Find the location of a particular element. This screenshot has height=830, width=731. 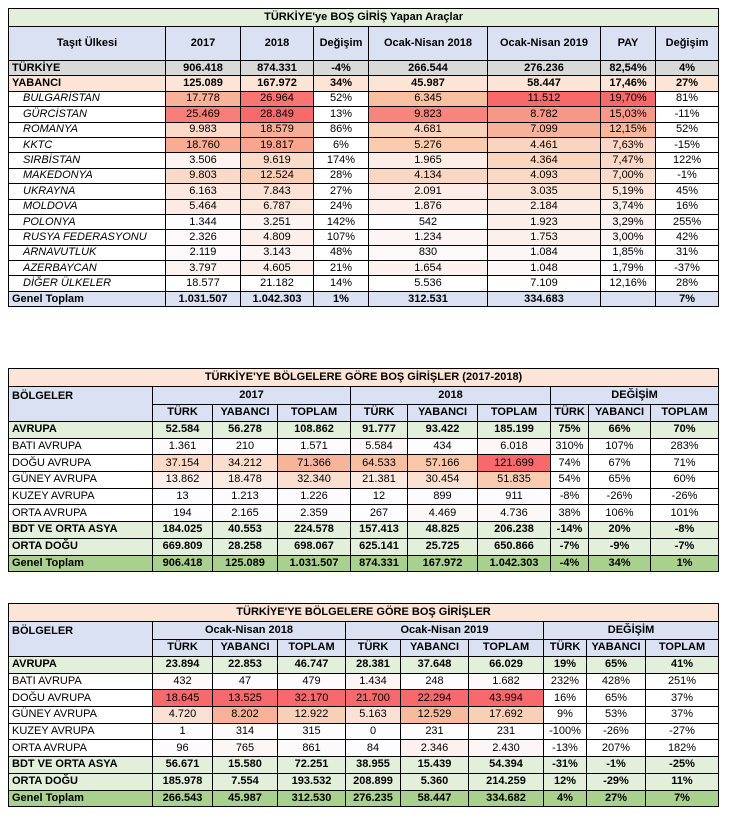

table-cell: 91.777 is located at coordinates (379, 430).